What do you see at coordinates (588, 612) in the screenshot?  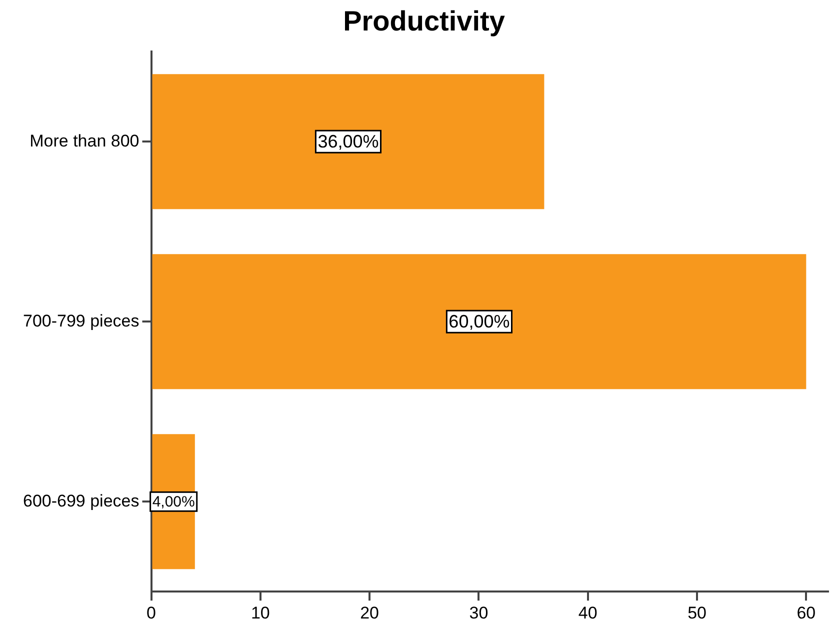 I see `x-tick-label: 40` at bounding box center [588, 612].